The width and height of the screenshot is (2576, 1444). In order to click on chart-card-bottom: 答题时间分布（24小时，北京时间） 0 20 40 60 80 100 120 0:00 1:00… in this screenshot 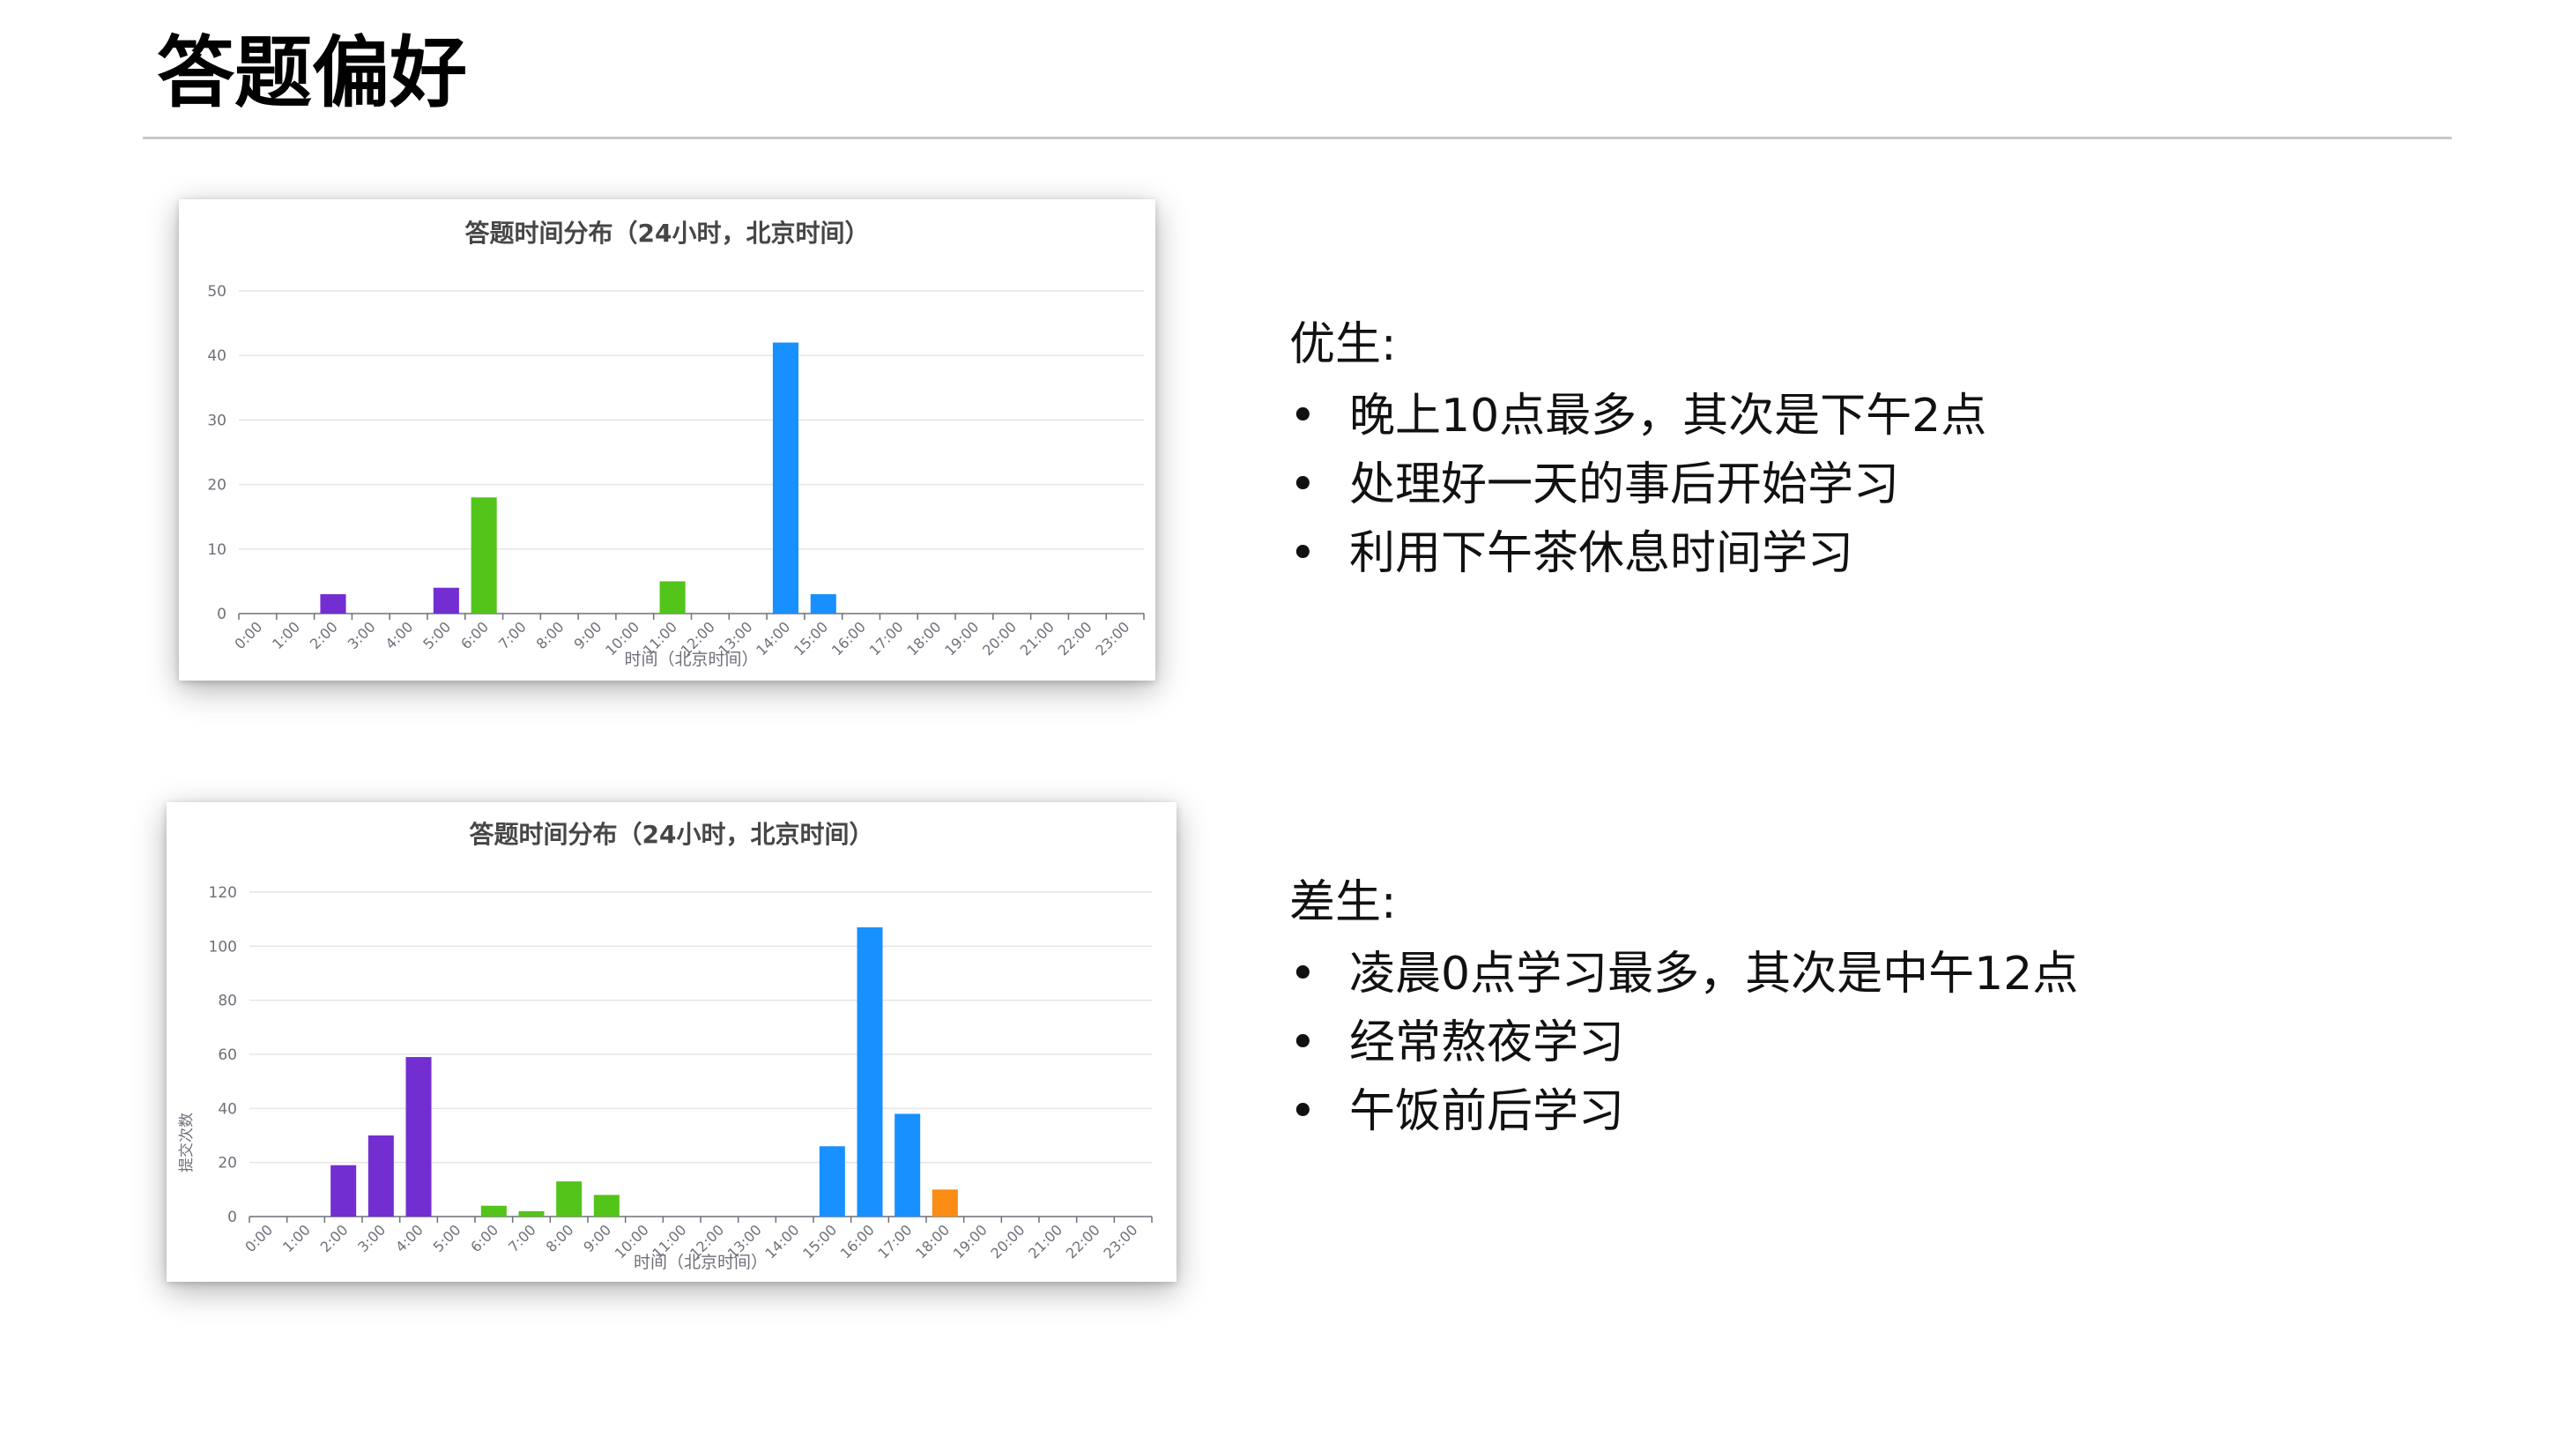, I will do `click(672, 1042)`.